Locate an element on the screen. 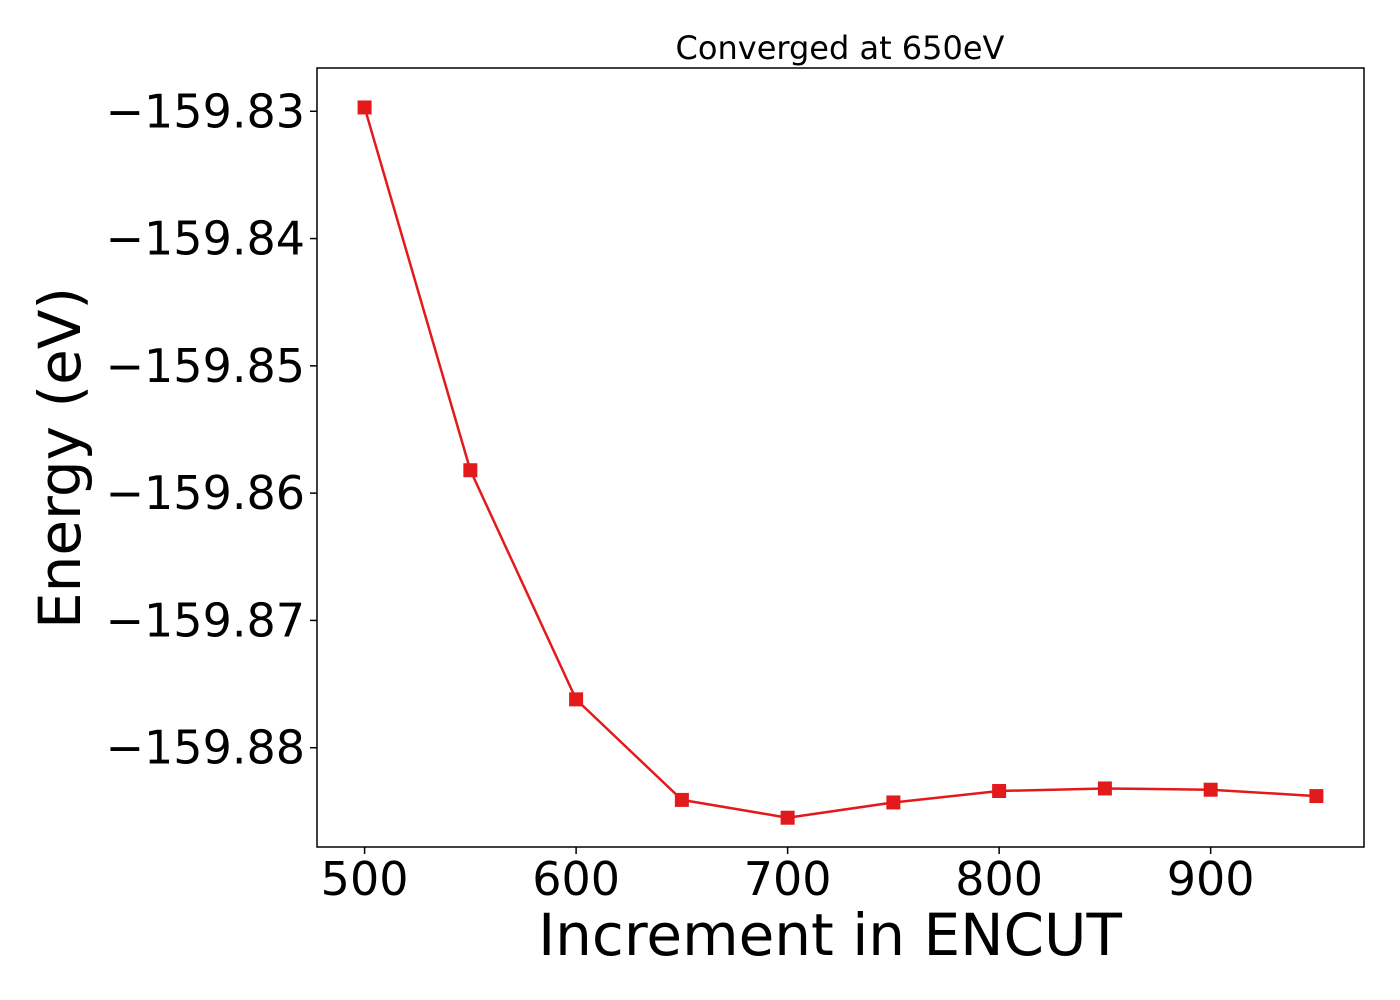  y-tick-label: −159.83 is located at coordinates (206, 111).